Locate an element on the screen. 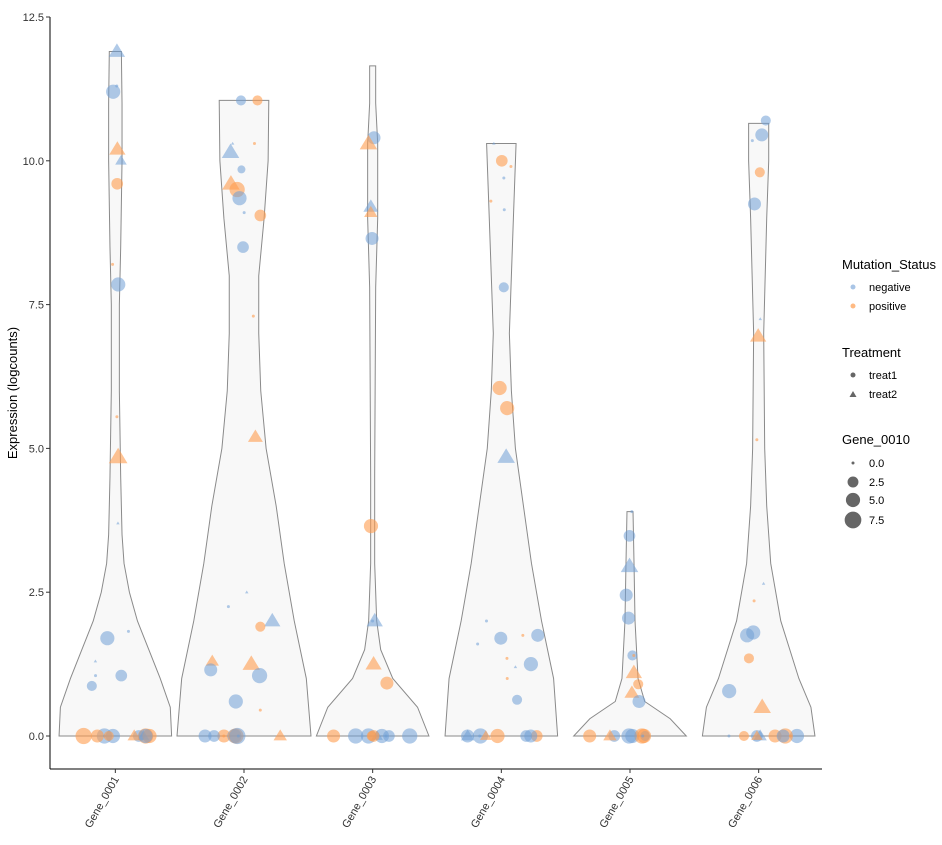 Image resolution: width=942 pixels, height=845 pixels. legend-label-negative: negative is located at coordinates (890, 288).